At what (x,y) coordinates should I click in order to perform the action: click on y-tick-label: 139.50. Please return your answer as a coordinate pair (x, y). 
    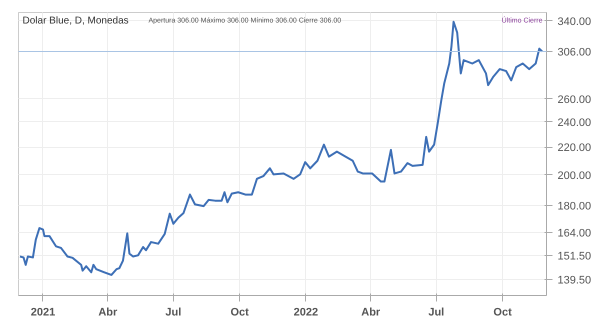
    Looking at the image, I should click on (575, 280).